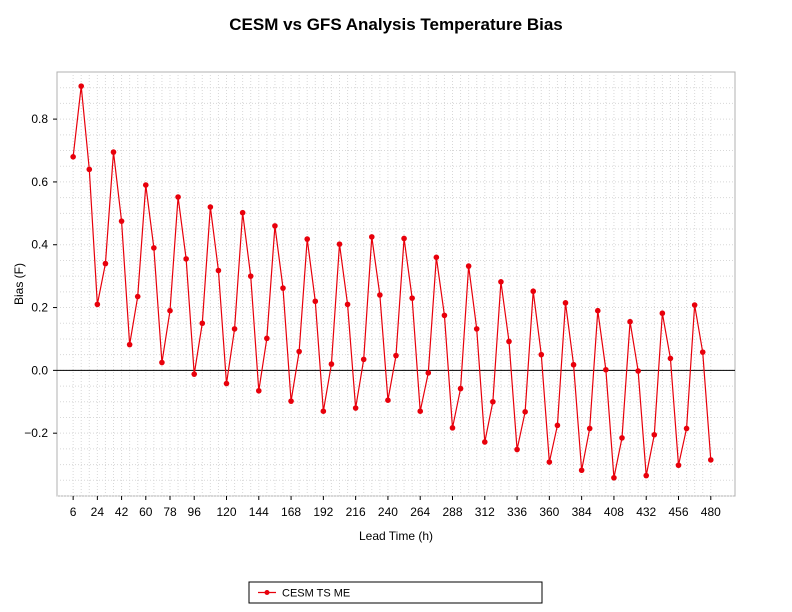  What do you see at coordinates (291, 512) in the screenshot?
I see `x-tick-label: 168` at bounding box center [291, 512].